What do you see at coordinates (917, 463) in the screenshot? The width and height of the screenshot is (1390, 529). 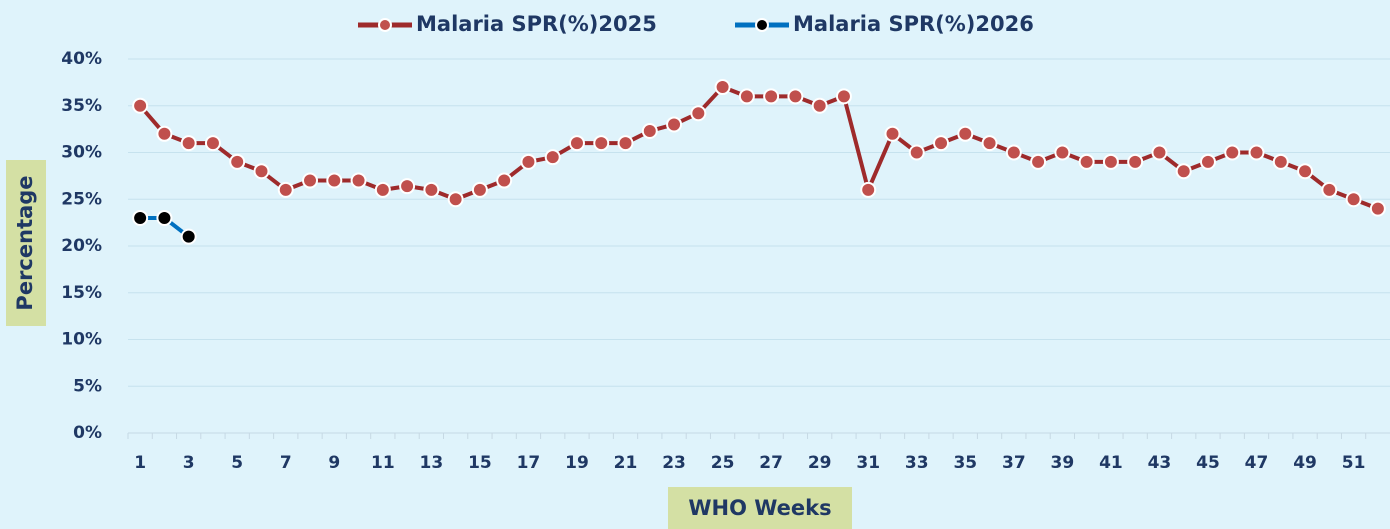 I see `x-tick-label: 33` at bounding box center [917, 463].